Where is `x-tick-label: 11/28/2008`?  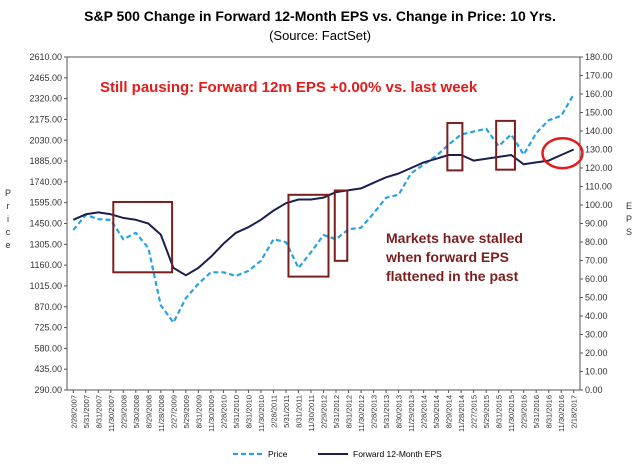
x-tick-label: 11/28/2008 is located at coordinates (161, 413).